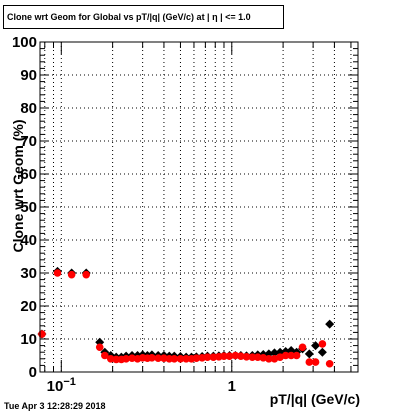 Image resolution: width=400 pixels, height=414 pixels. I want to click on y-axis-label: Clone wrt Geom (%), so click(18, 186).